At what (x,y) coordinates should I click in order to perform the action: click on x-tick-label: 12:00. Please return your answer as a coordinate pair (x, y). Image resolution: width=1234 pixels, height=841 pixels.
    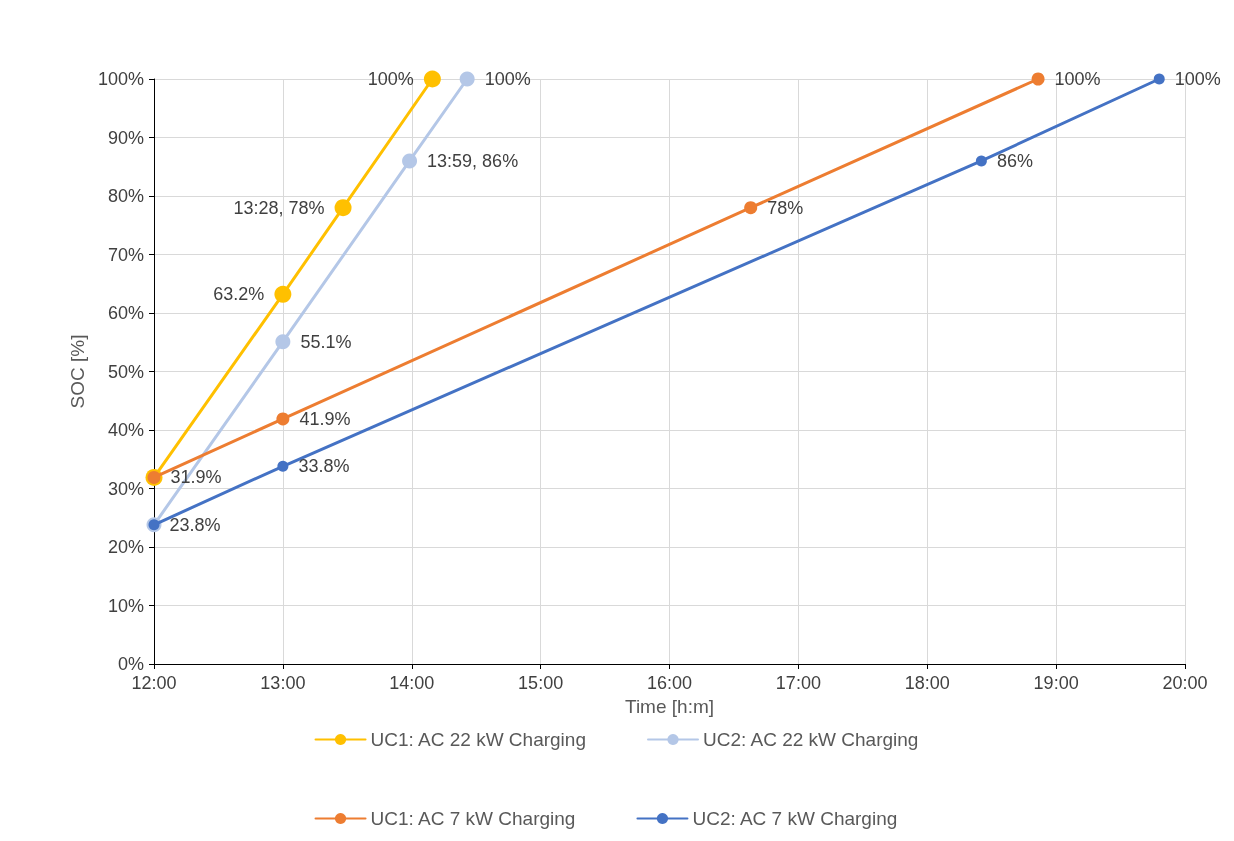
    Looking at the image, I should click on (154, 683).